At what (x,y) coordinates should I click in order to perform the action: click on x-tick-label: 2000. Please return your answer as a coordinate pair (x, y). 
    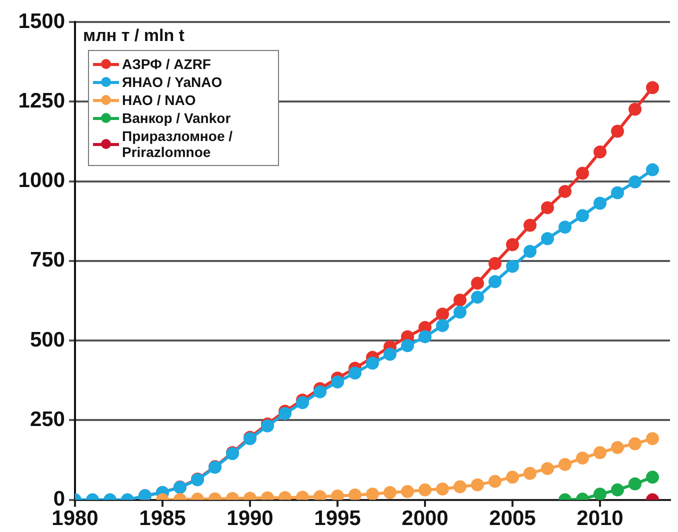
    Looking at the image, I should click on (425, 518).